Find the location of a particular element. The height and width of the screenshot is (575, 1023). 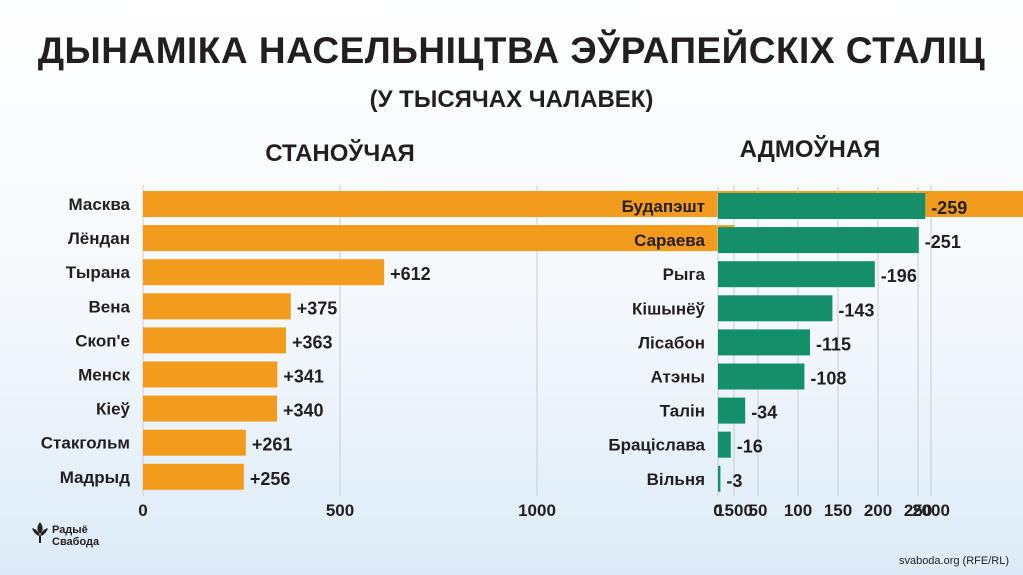

neg-data-label: -16 is located at coordinates (750, 447).